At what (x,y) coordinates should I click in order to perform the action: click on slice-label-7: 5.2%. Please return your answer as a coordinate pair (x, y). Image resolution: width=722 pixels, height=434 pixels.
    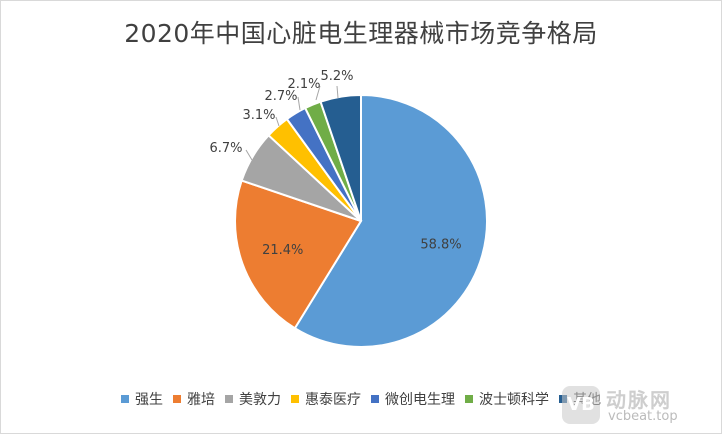
    Looking at the image, I should click on (336, 76).